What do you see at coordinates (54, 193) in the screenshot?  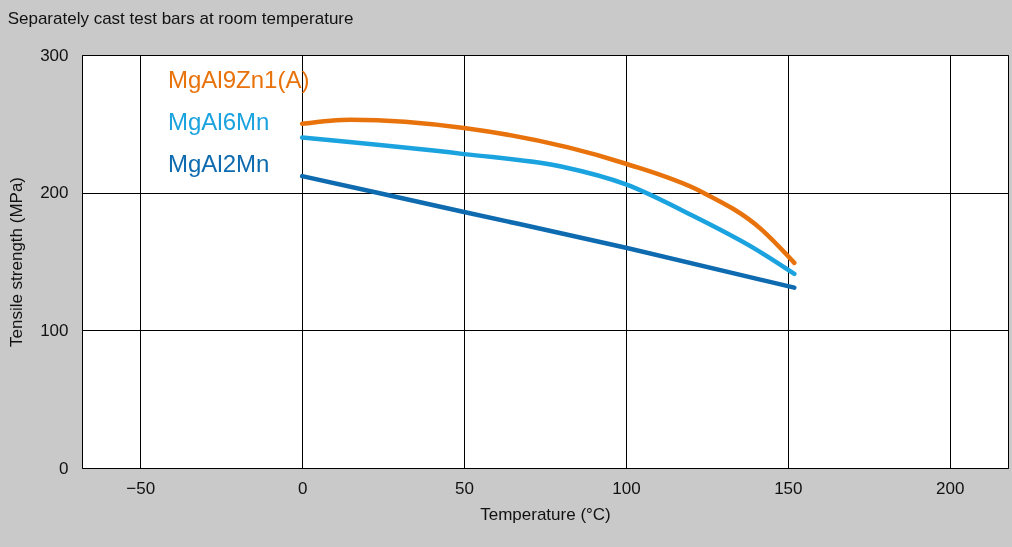 I see `y-tick-label: 200` at bounding box center [54, 193].